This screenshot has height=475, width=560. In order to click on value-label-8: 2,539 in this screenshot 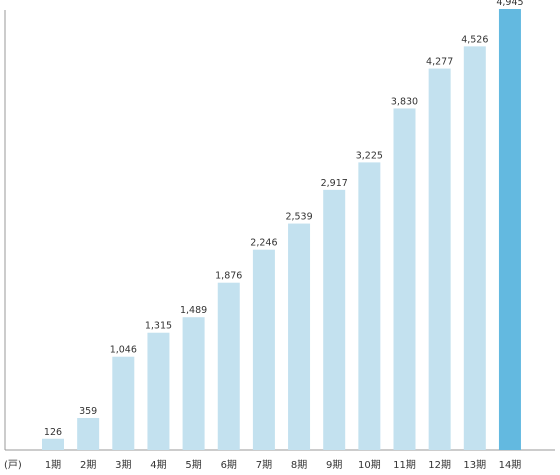, I will do `click(298, 217)`.